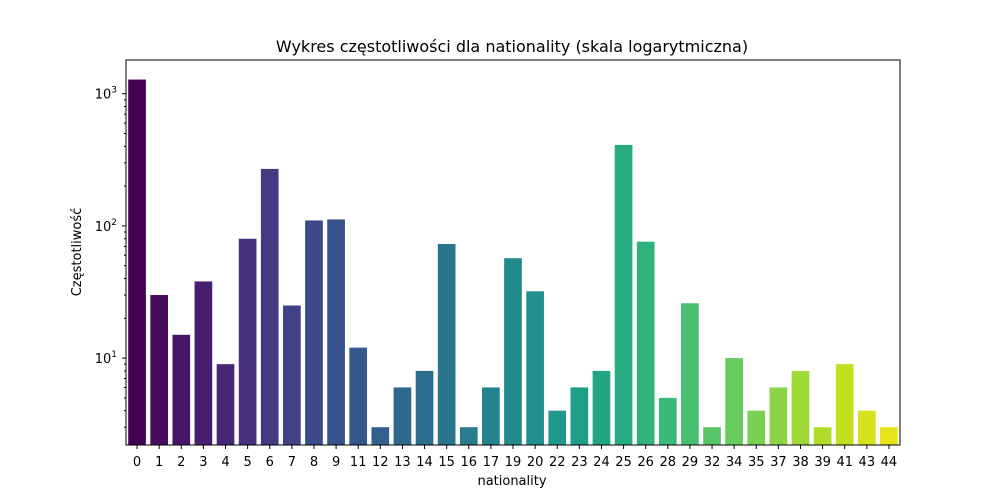  What do you see at coordinates (106, 226) in the screenshot?
I see `y-tick-label: 10²` at bounding box center [106, 226].